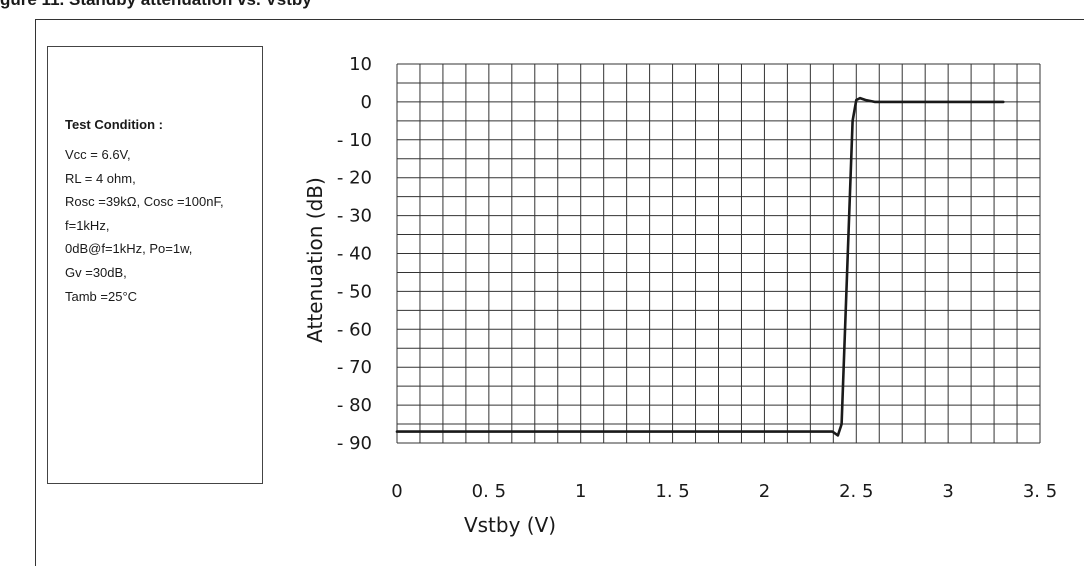 This screenshot has height=566, width=1084. Describe the element at coordinates (35, 292) in the screenshot. I see `frame-left-border` at that location.